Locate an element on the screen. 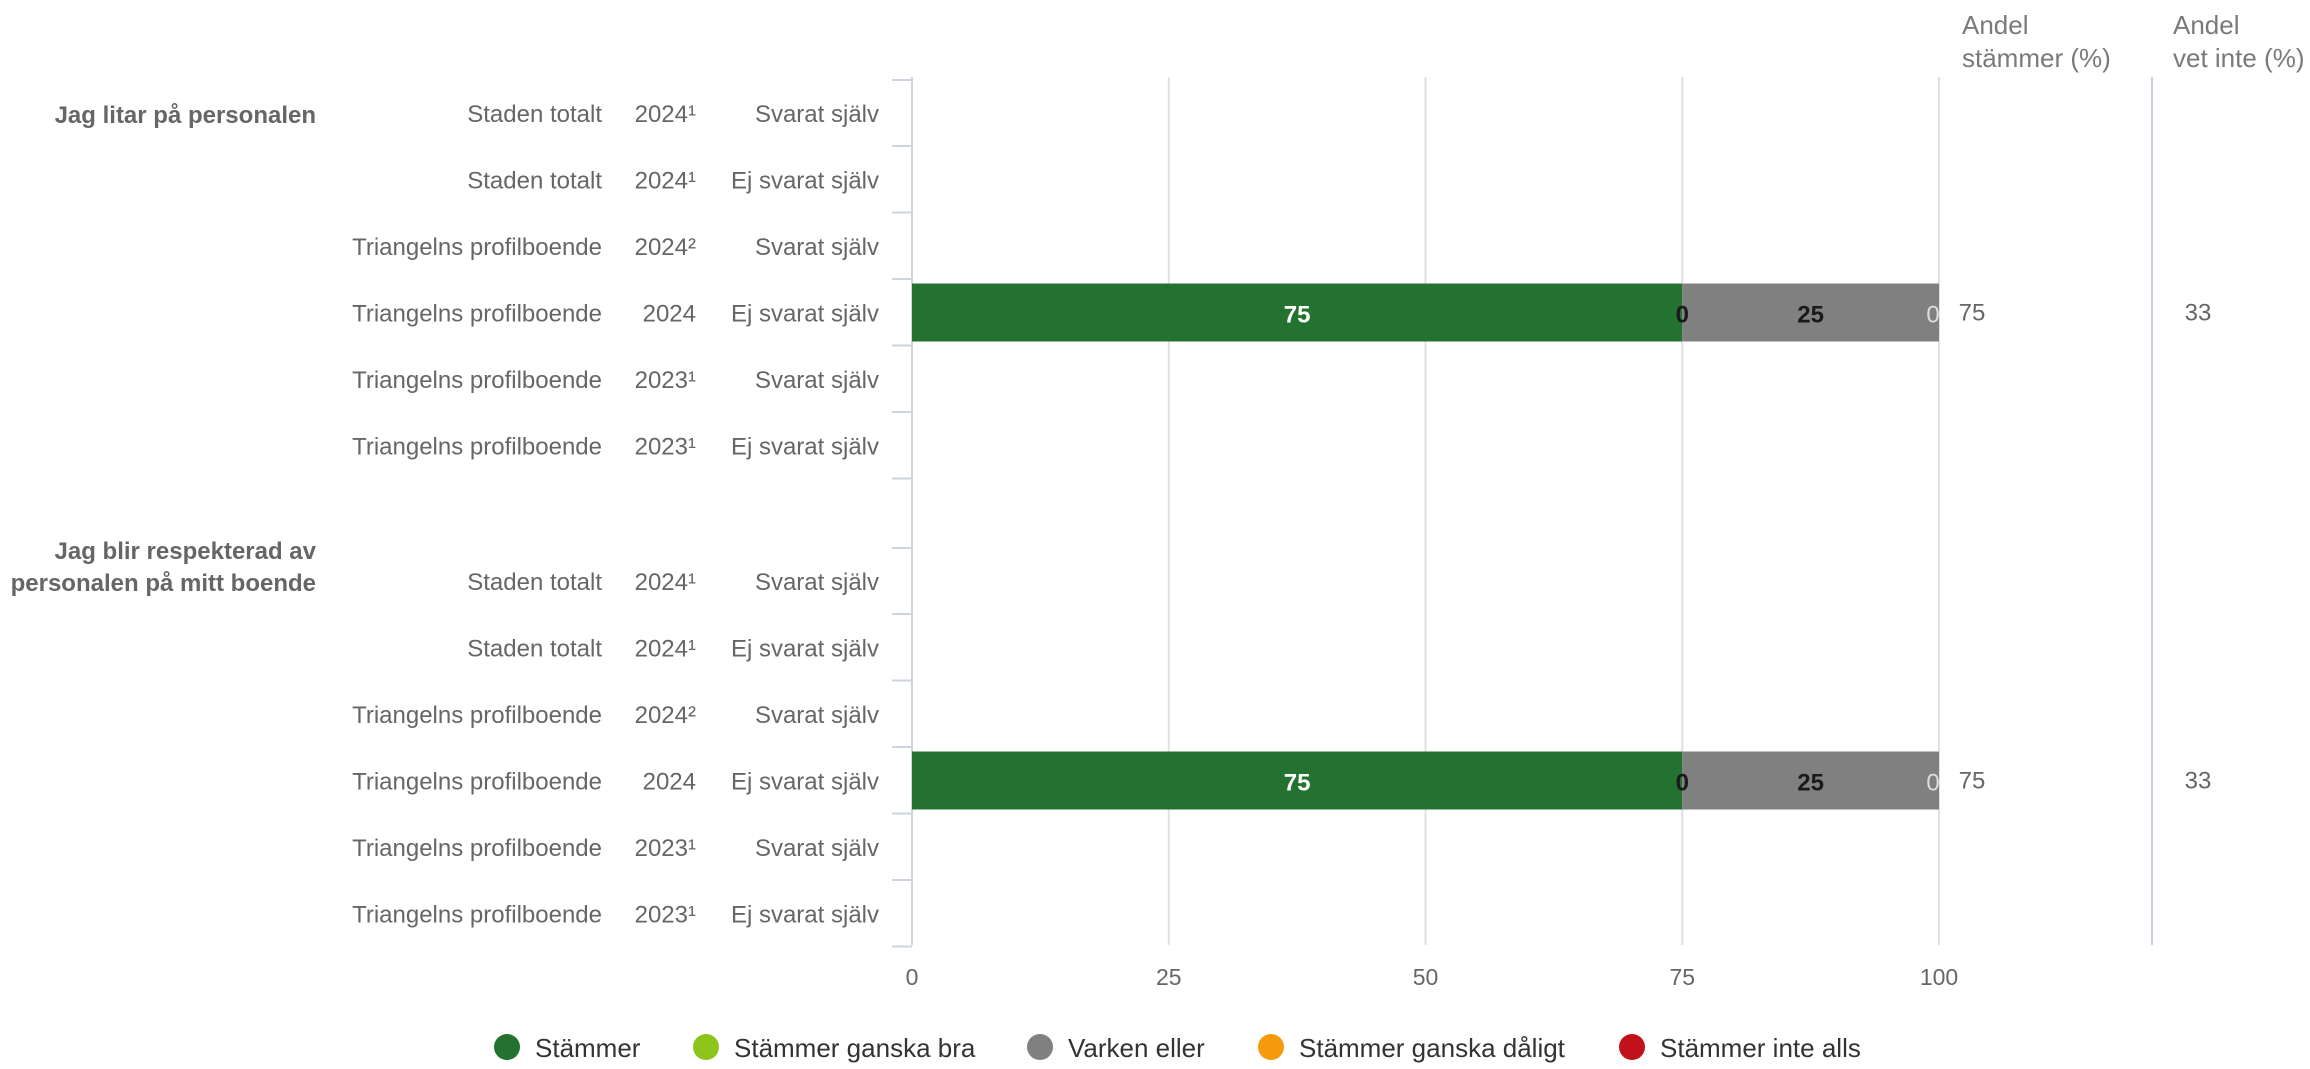 This screenshot has width=2310, height=1069. question-label: Jag litar på personalen is located at coordinates (185, 115).